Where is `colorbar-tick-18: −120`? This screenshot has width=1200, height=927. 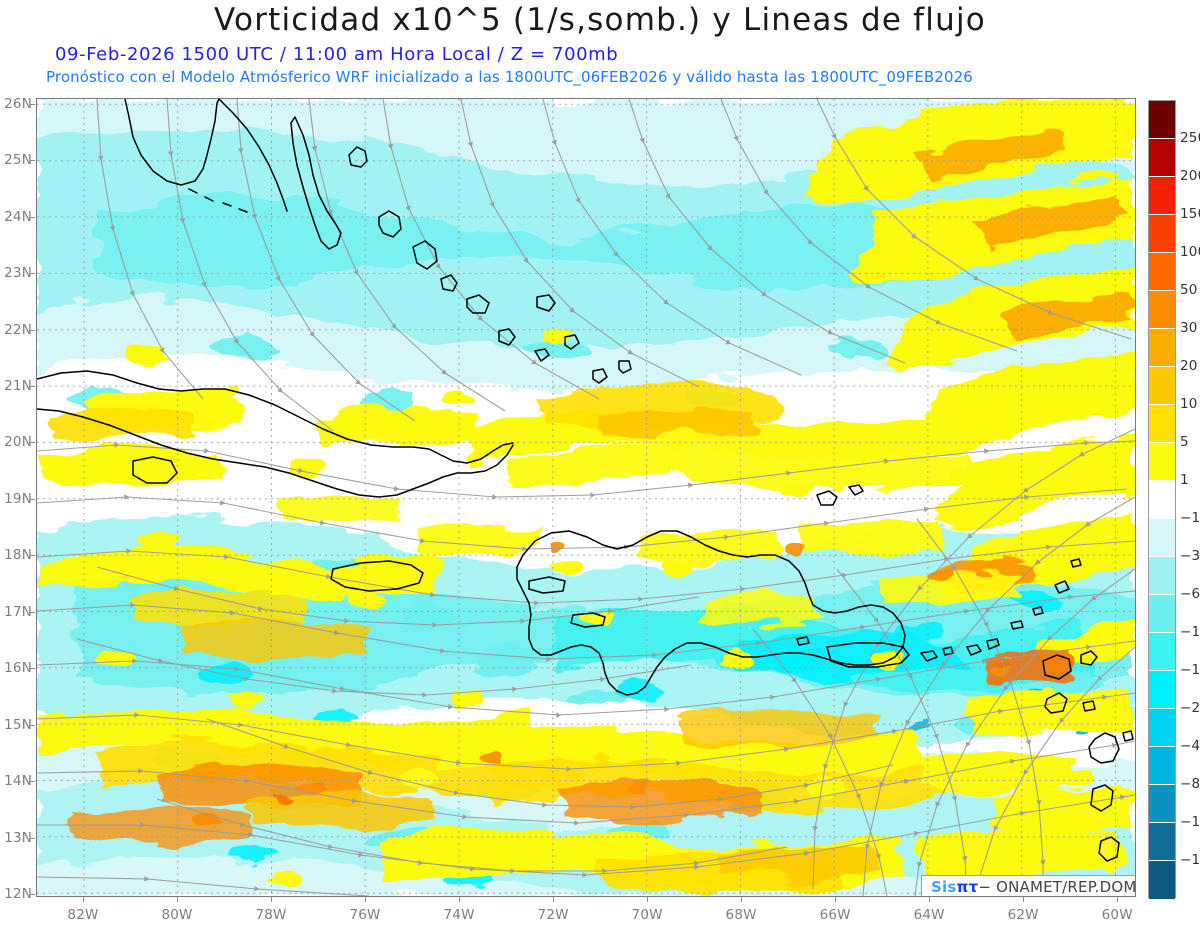 colorbar-tick-18: −120 is located at coordinates (1190, 822).